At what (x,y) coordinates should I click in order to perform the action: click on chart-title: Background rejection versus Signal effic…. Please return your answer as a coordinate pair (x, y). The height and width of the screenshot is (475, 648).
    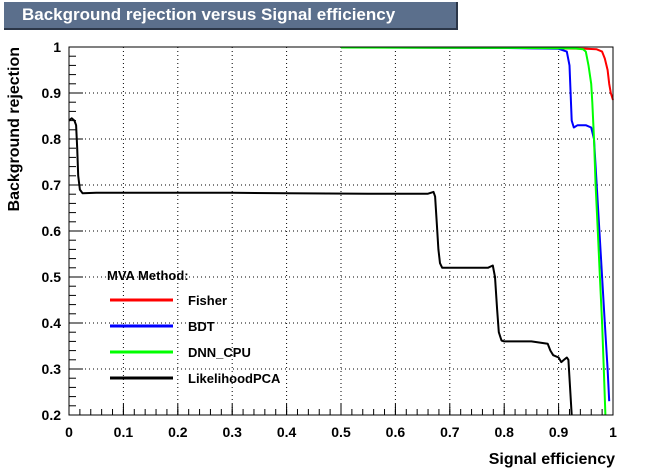
    Looking at the image, I should click on (209, 14).